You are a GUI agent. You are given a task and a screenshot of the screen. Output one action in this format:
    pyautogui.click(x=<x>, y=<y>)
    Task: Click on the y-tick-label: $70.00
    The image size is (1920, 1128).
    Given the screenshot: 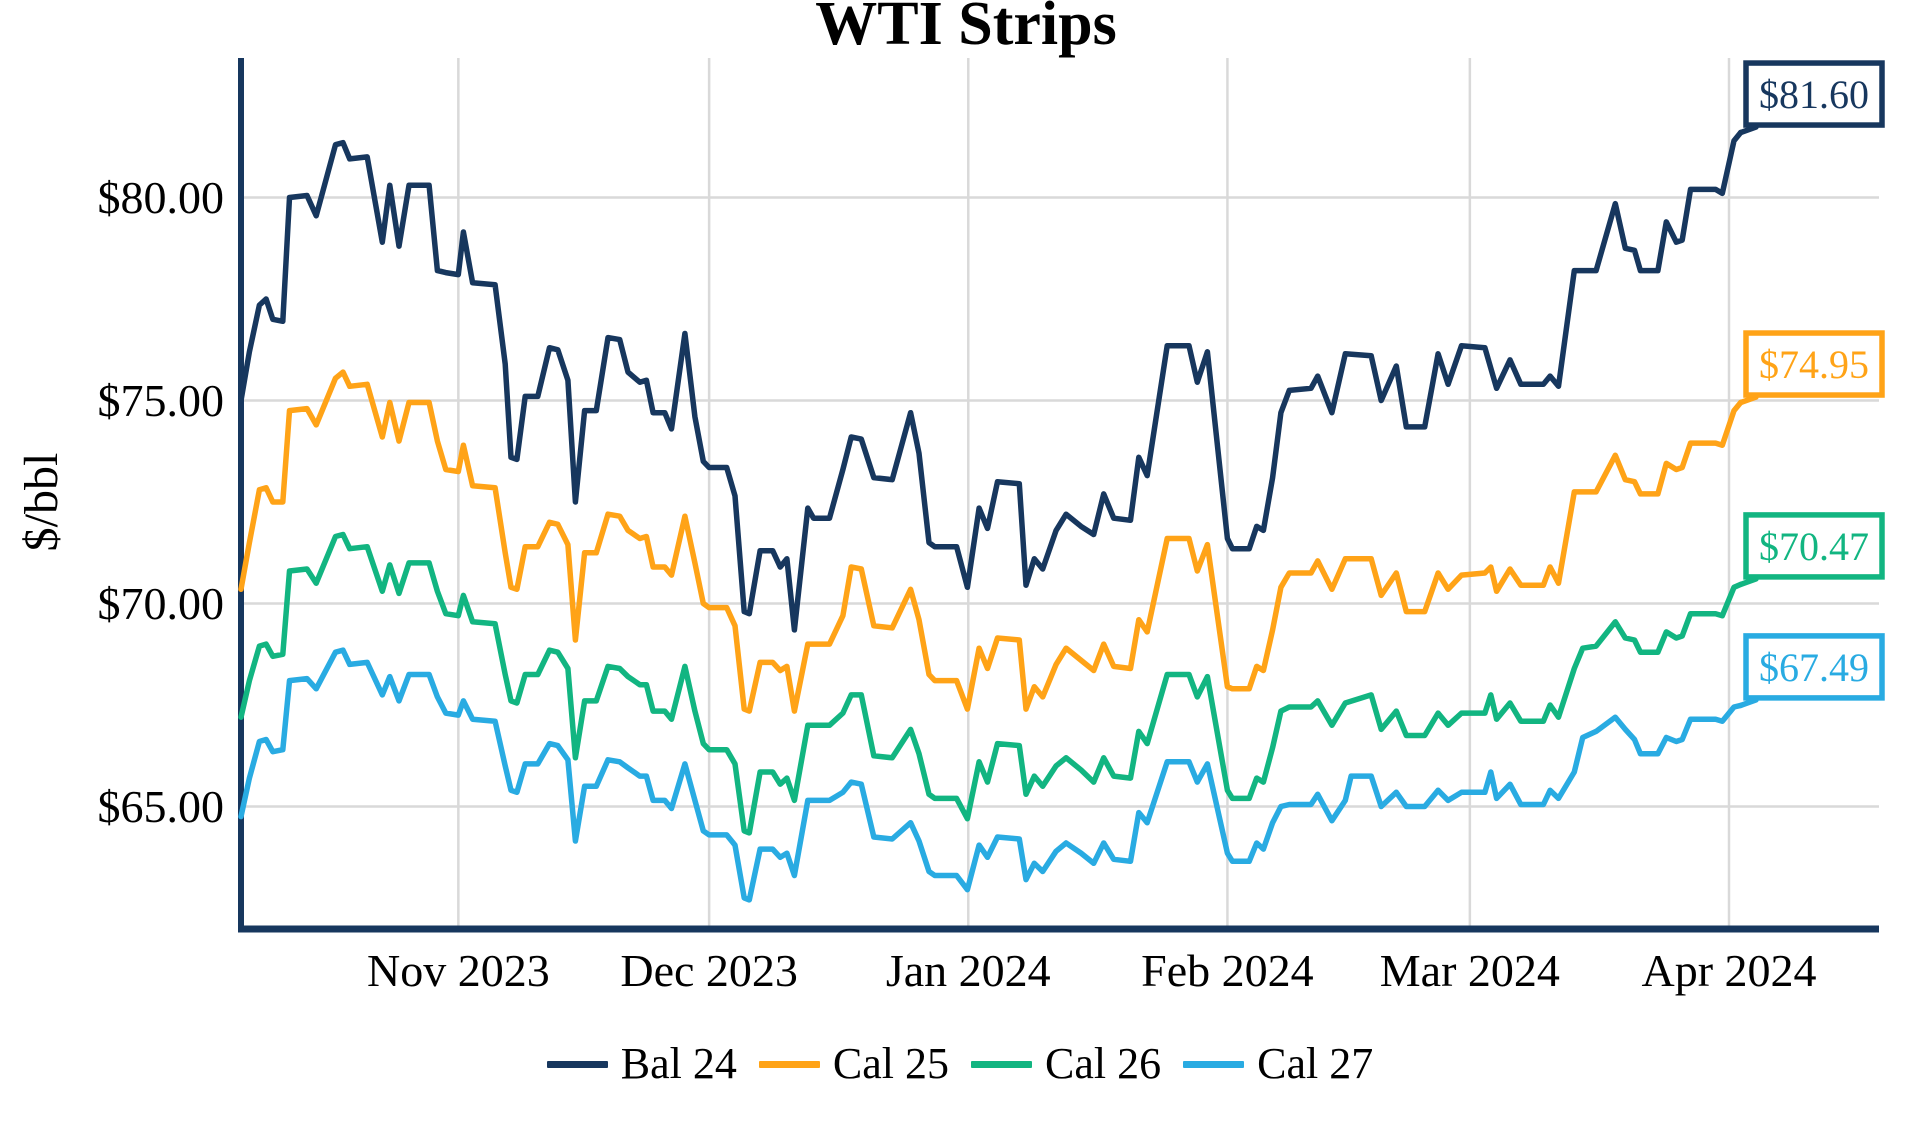 What is the action you would take?
    pyautogui.click(x=161, y=603)
    